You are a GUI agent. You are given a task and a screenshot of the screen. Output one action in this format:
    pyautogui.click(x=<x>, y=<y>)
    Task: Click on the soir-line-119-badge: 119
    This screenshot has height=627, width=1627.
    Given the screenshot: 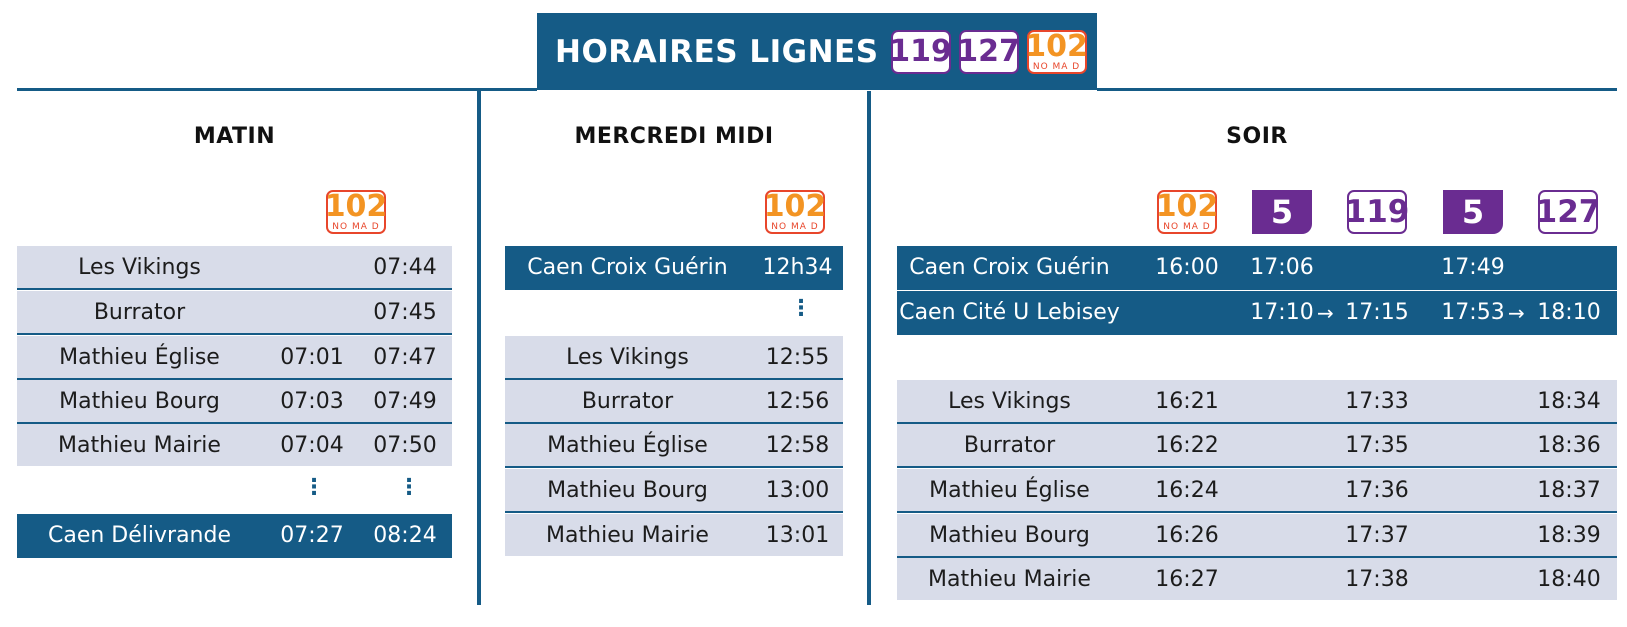 What is the action you would take?
    pyautogui.click(x=1377, y=212)
    